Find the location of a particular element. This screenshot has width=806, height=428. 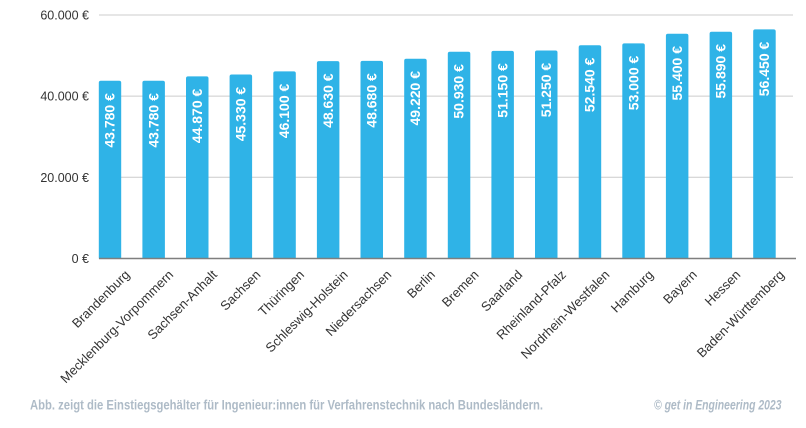

svg-text: Bayern is located at coordinates (680, 287).